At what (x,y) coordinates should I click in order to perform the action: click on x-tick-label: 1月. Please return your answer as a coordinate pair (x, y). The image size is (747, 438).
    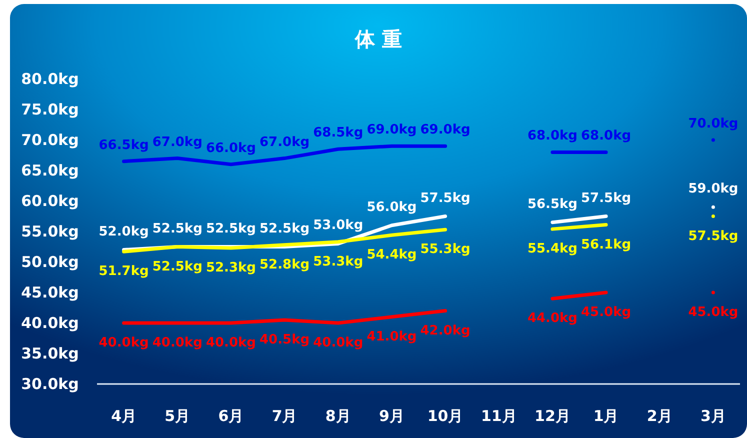
    Looking at the image, I should click on (606, 416).